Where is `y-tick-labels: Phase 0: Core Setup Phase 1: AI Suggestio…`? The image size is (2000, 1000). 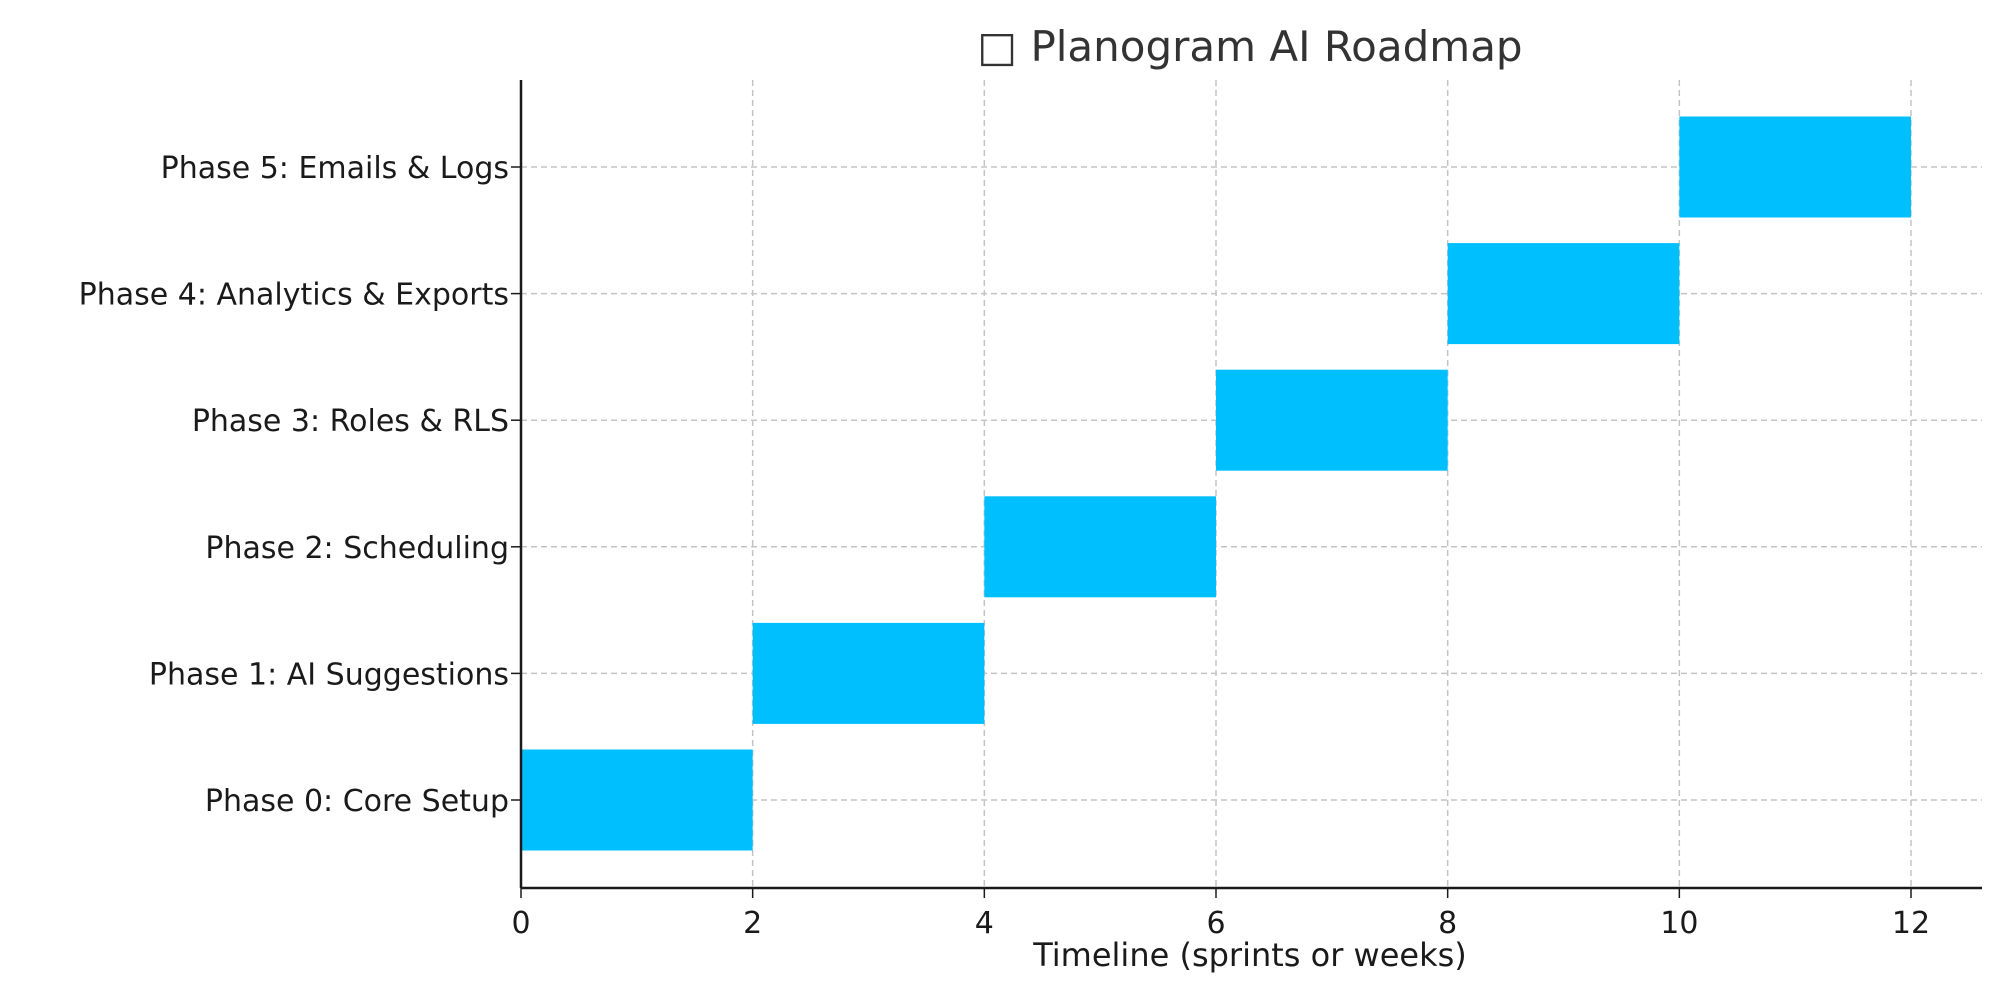 y-tick-labels: Phase 0: Core Setup Phase 1: AI Suggestio… is located at coordinates (294, 485).